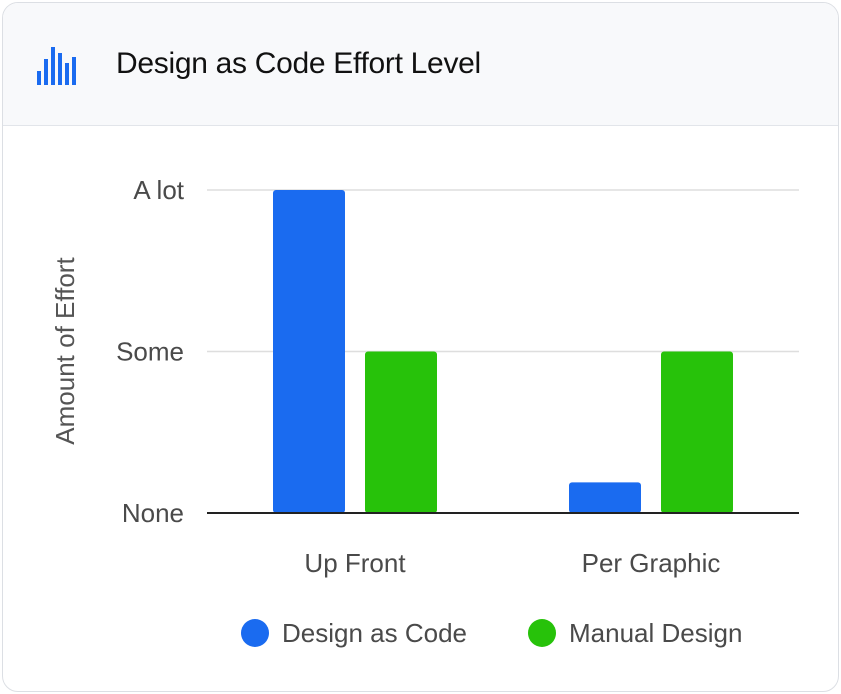  I want to click on y-axis-label: Amount of Effort, so click(65, 351).